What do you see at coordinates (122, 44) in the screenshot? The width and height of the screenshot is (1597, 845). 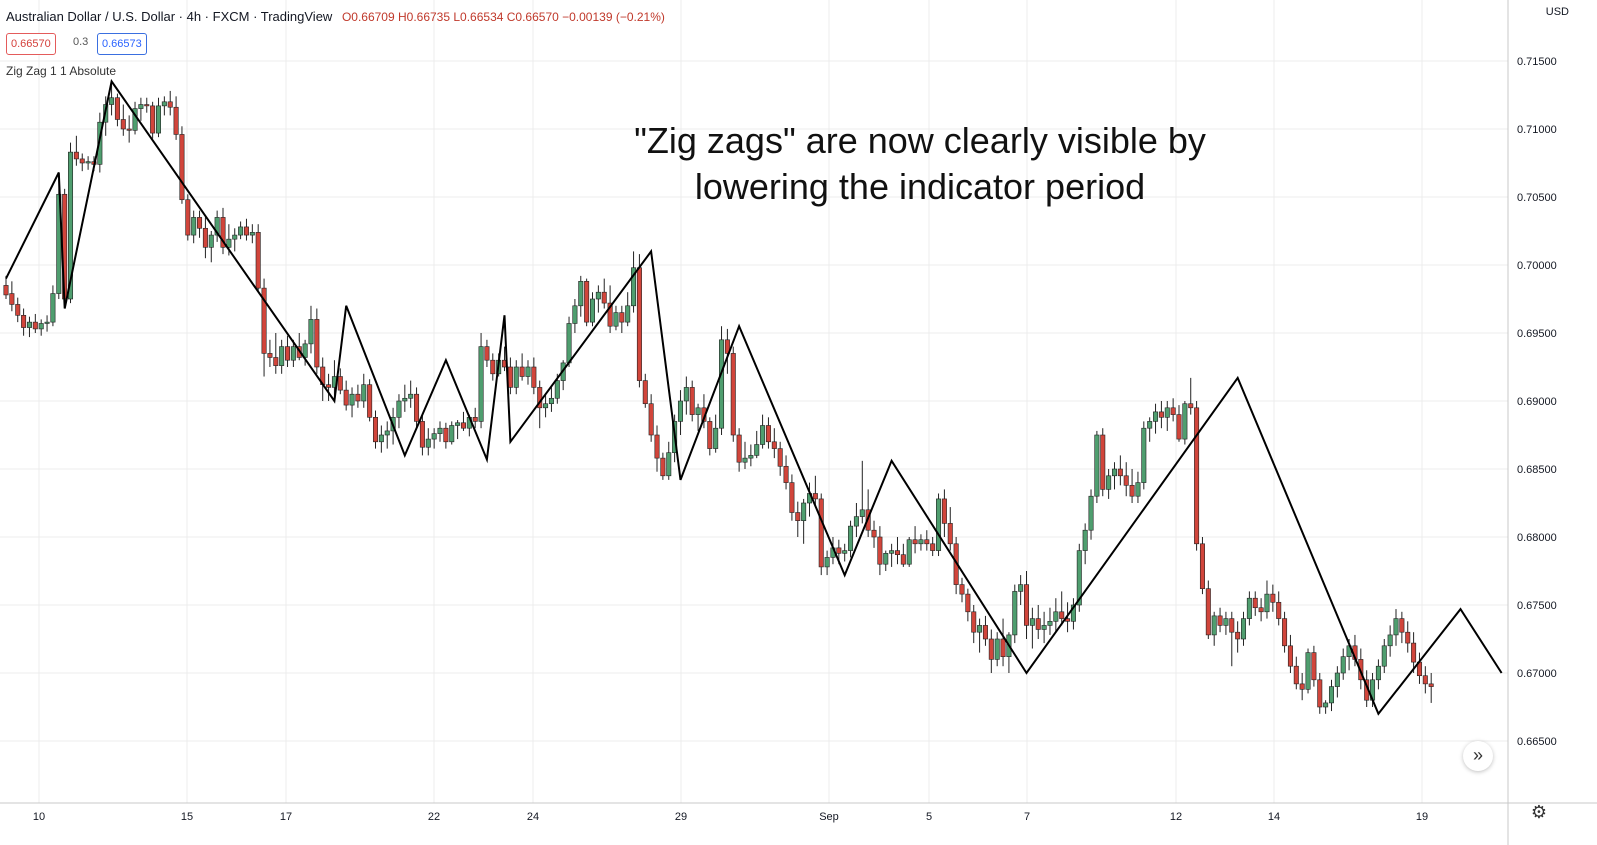 I see `buy-price-button: 0.66573` at bounding box center [122, 44].